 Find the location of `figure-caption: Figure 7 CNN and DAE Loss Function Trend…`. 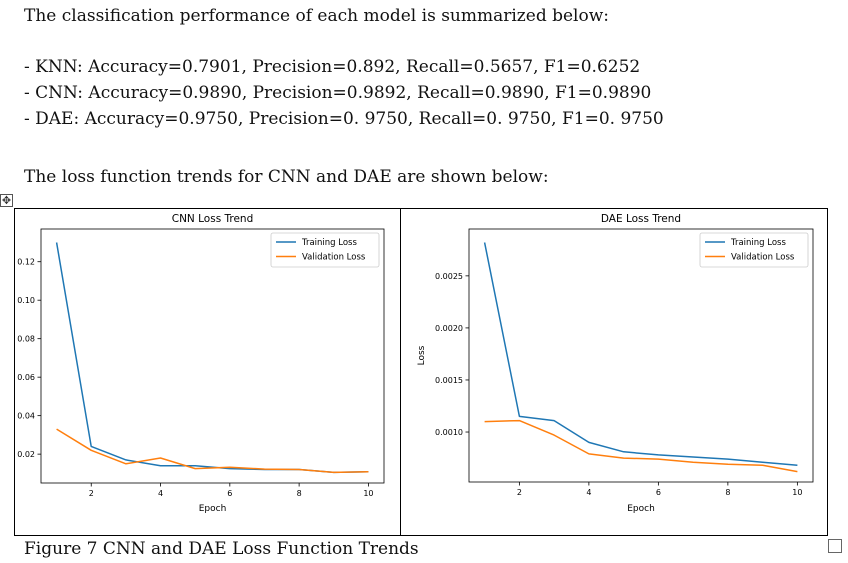

figure-caption: Figure 7 CNN and DAE Loss Function Trend… is located at coordinates (221, 549).